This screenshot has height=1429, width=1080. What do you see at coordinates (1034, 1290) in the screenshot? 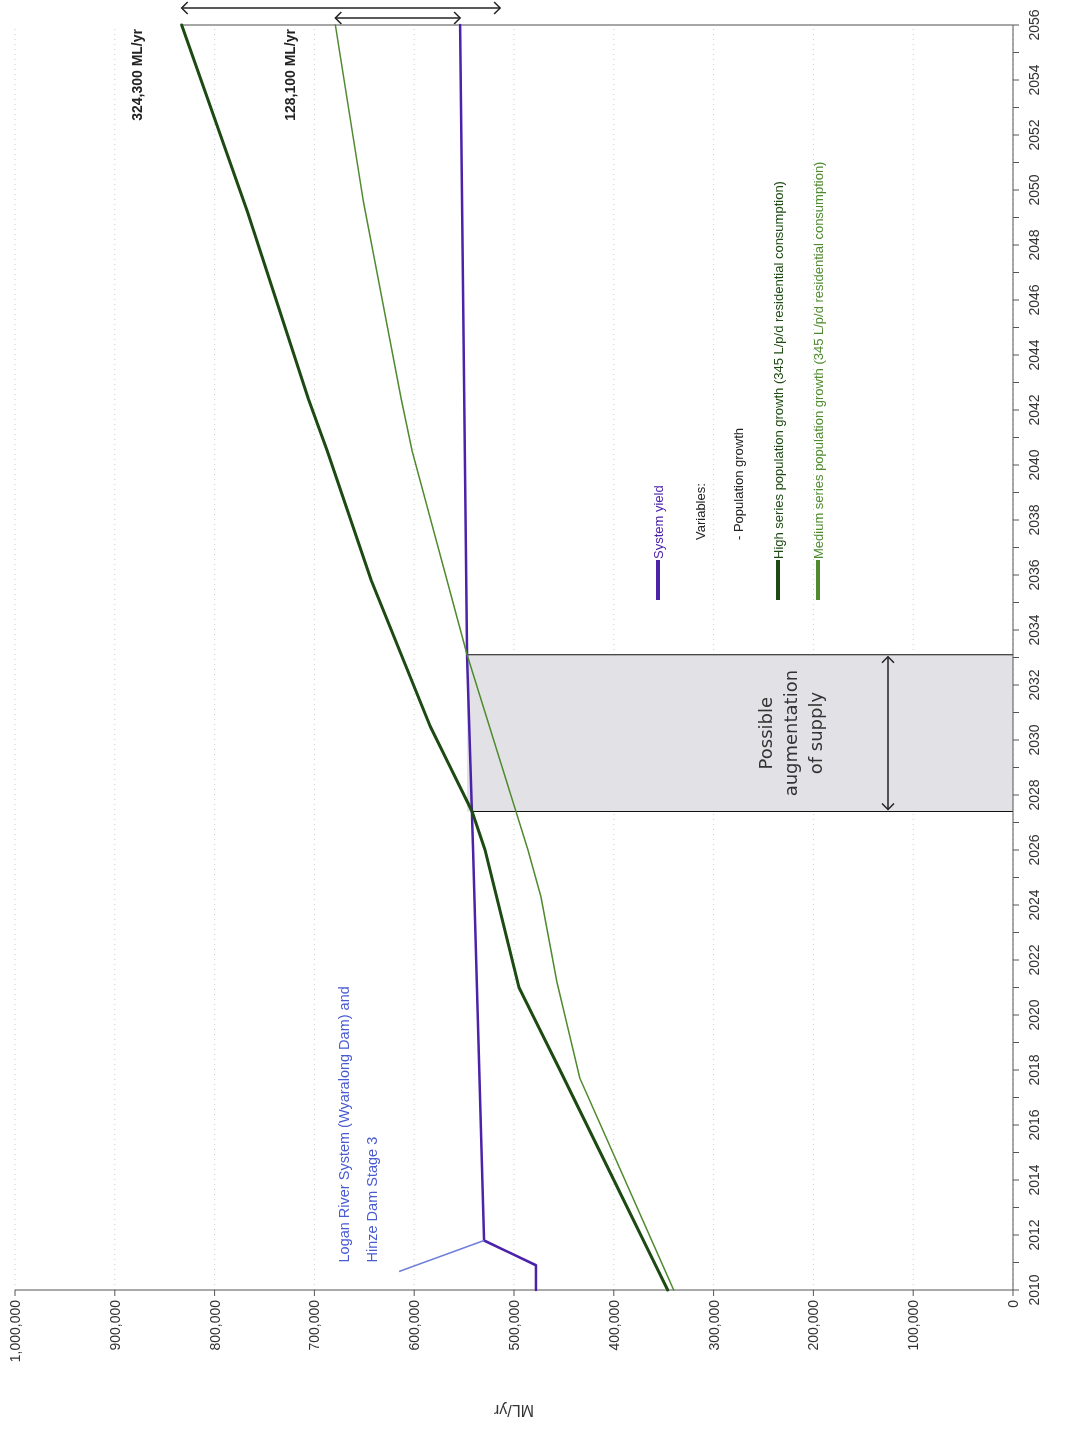
I see `y-tick-label: 2010` at bounding box center [1034, 1290].